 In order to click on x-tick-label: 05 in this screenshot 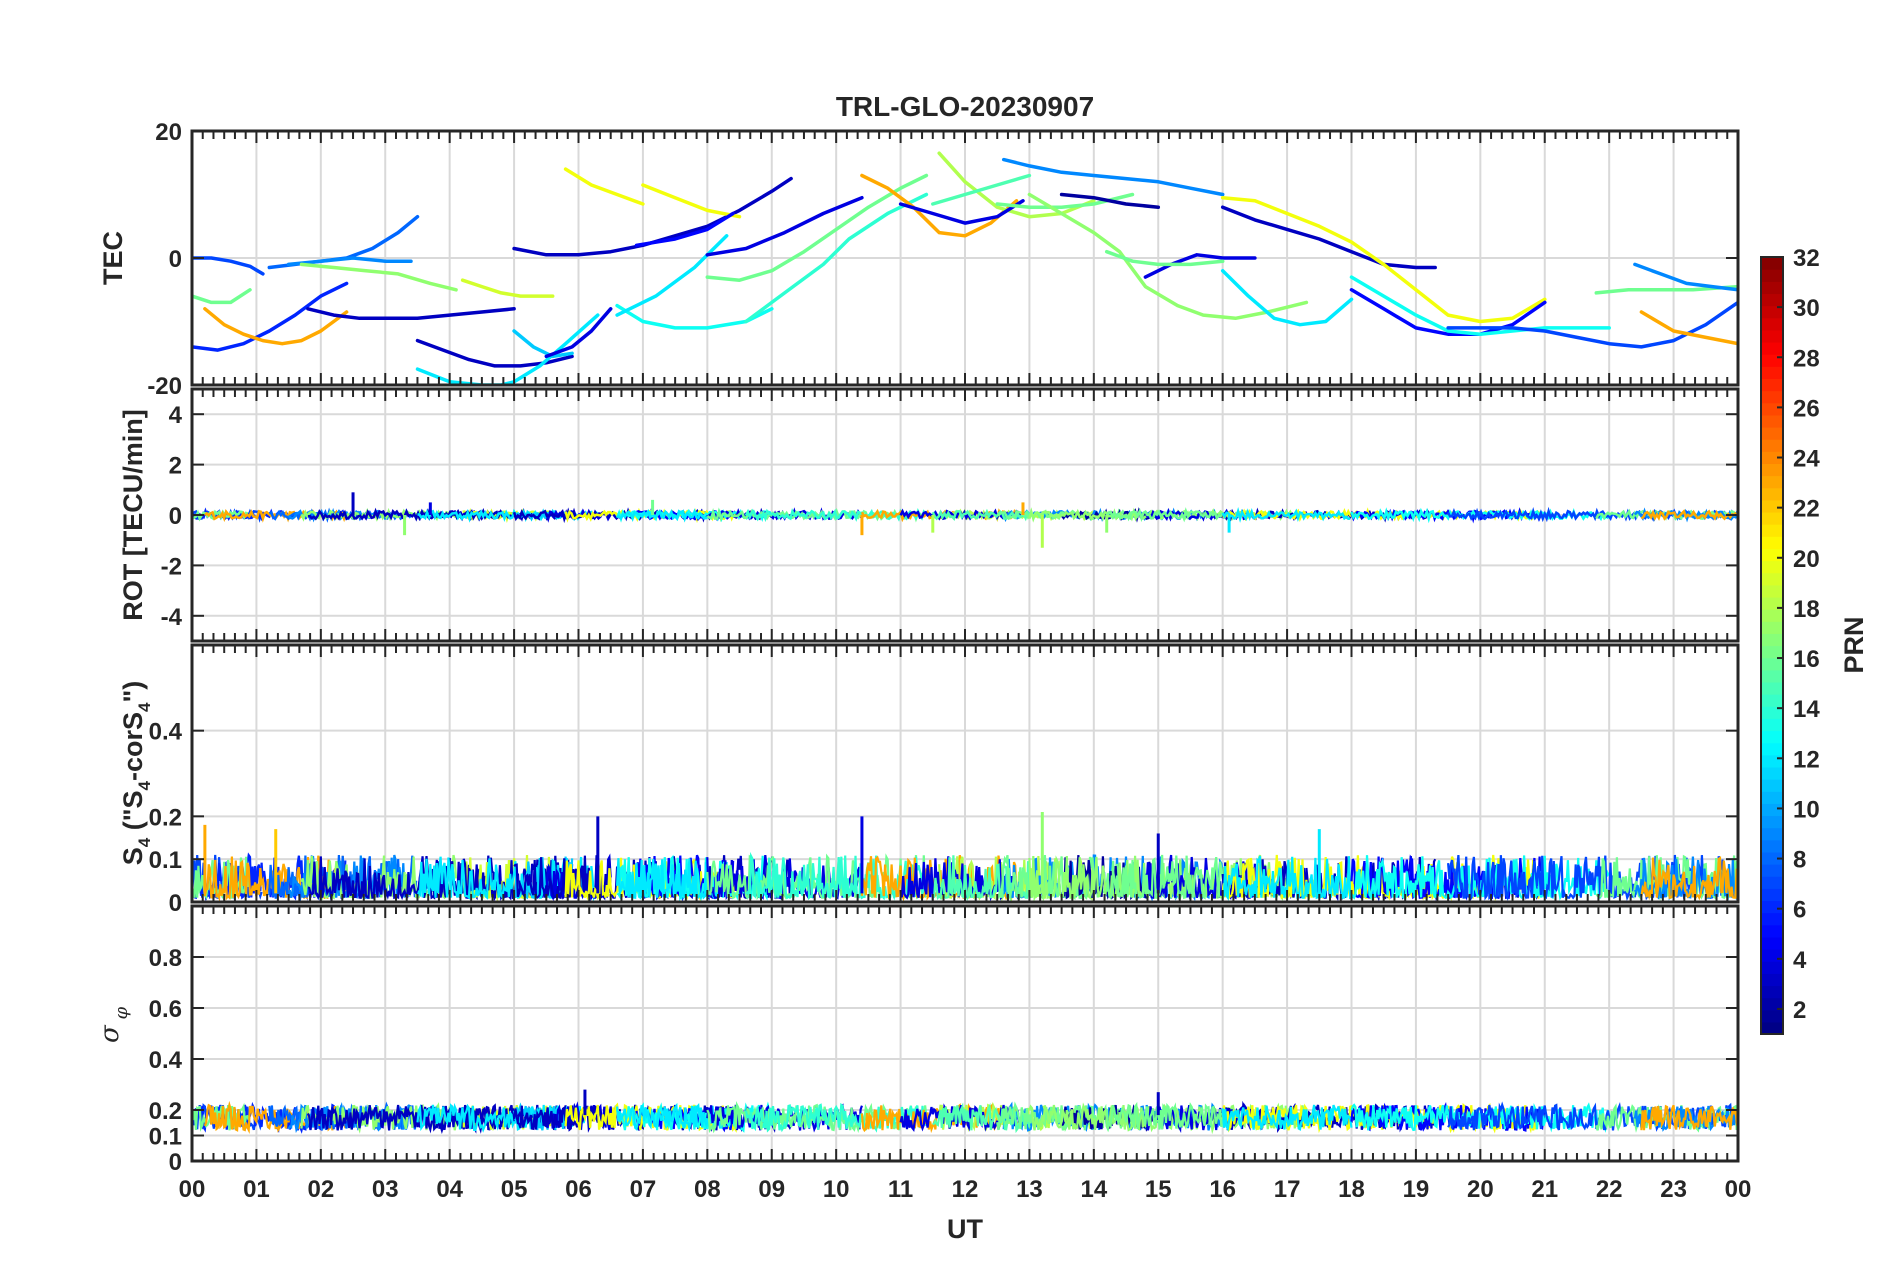, I will do `click(514, 1189)`.